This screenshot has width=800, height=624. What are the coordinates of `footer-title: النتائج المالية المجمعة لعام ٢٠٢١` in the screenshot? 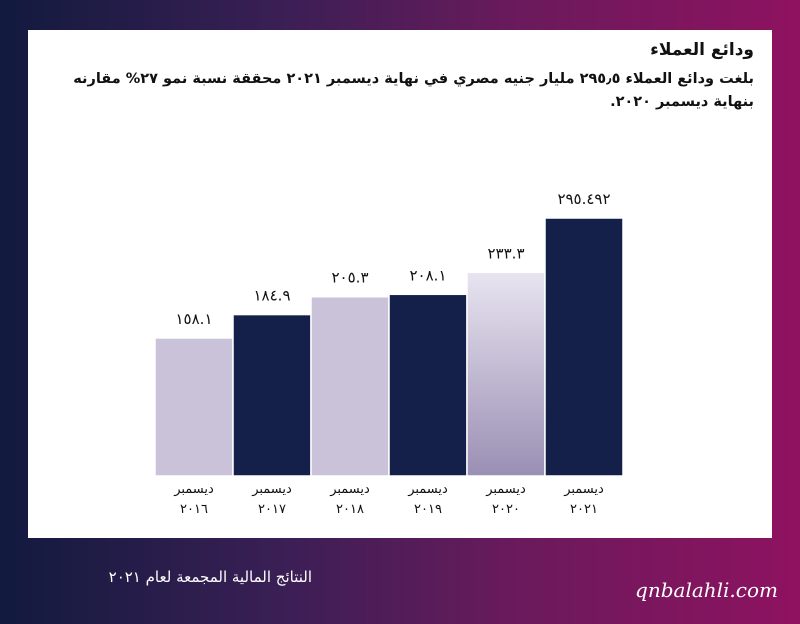 It's located at (210, 577).